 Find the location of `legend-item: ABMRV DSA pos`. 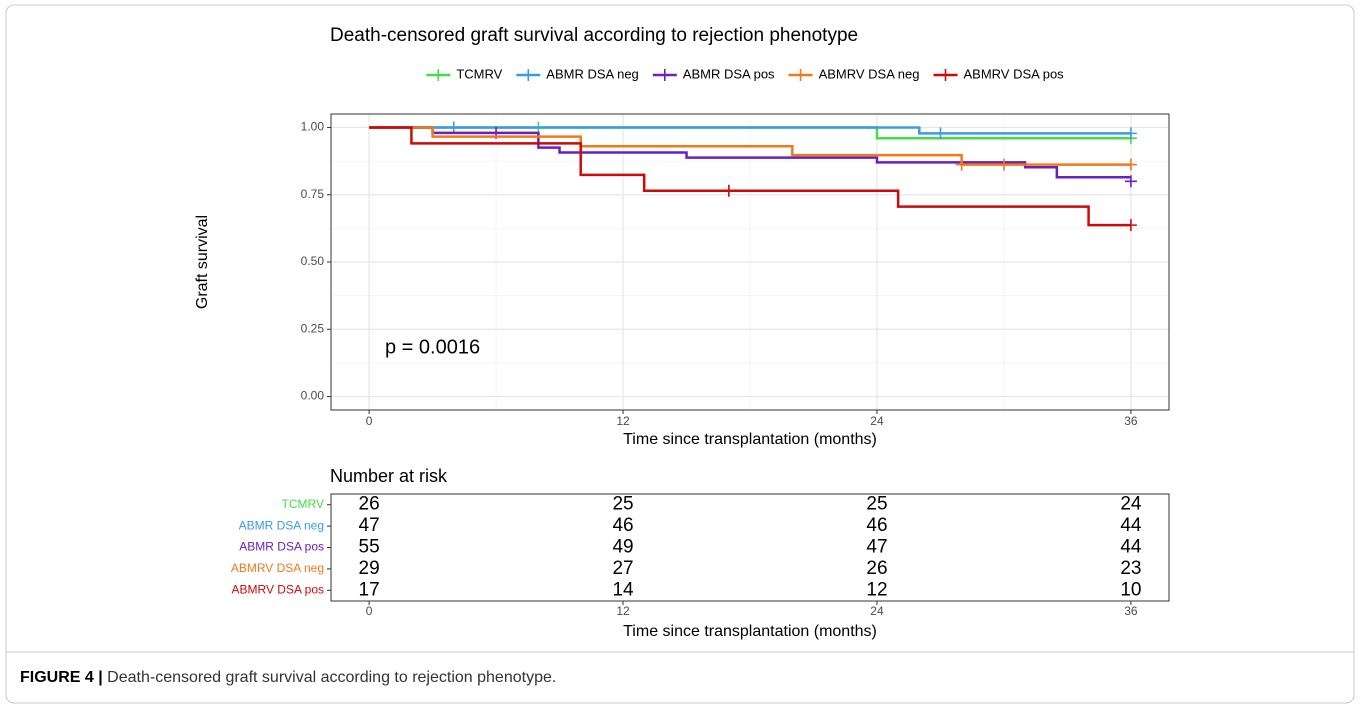

legend-item: ABMRV DSA pos is located at coordinates (998, 73).